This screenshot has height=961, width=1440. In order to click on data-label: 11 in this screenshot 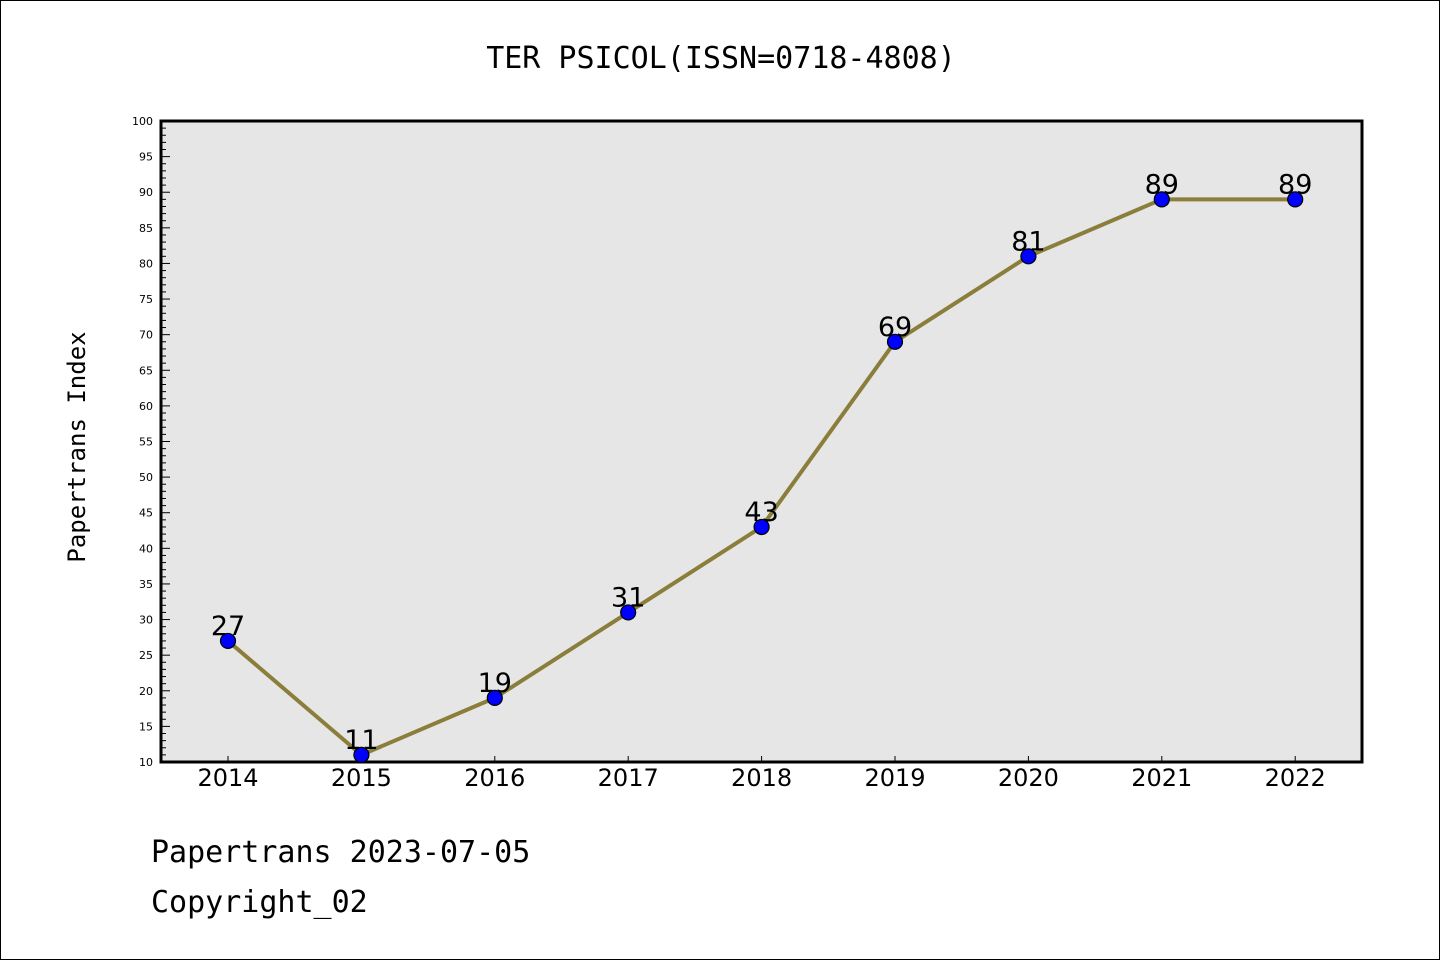, I will do `click(361, 740)`.